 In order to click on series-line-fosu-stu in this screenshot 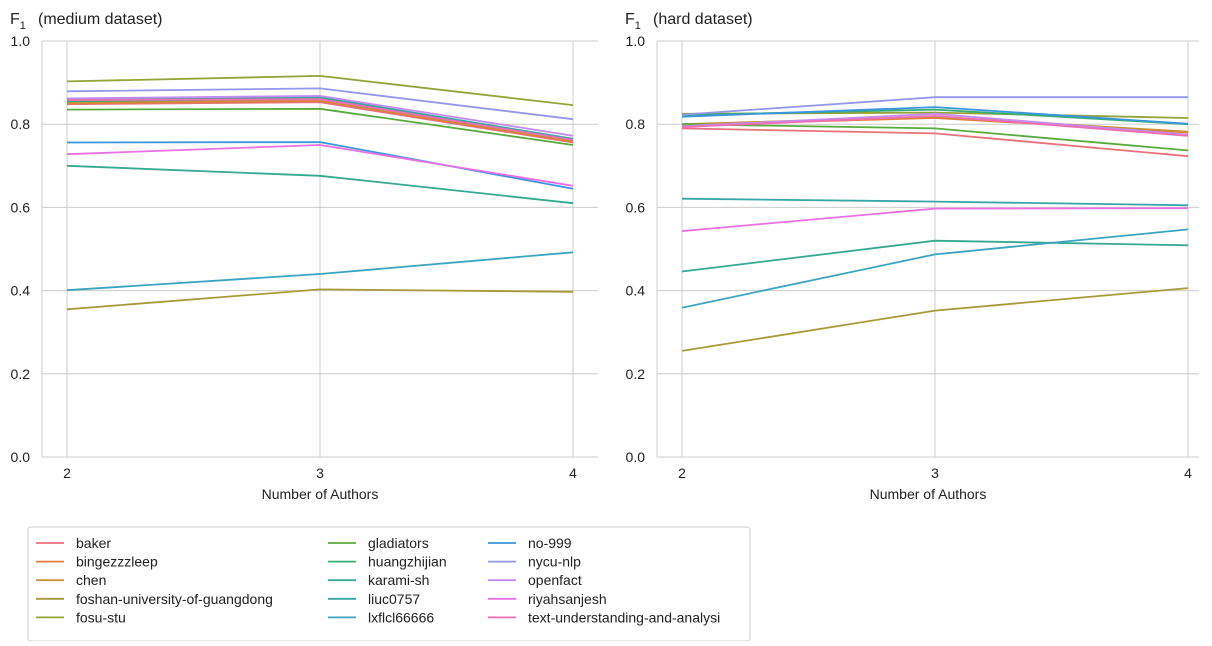, I will do `click(320, 90)`.